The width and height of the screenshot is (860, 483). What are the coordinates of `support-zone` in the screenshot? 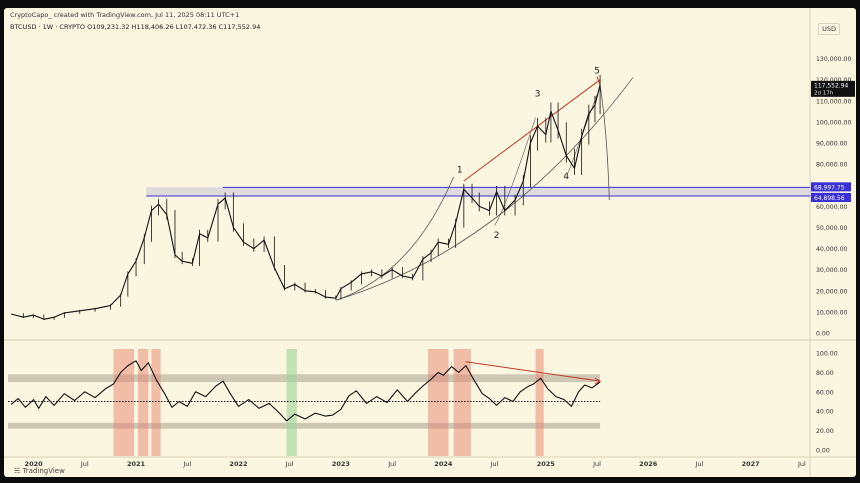 It's located at (493, 191).